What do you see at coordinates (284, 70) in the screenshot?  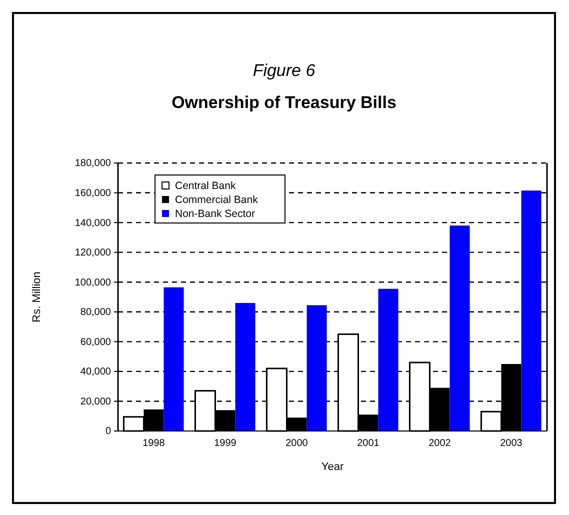 I see `chart-title: Figure 6` at bounding box center [284, 70].